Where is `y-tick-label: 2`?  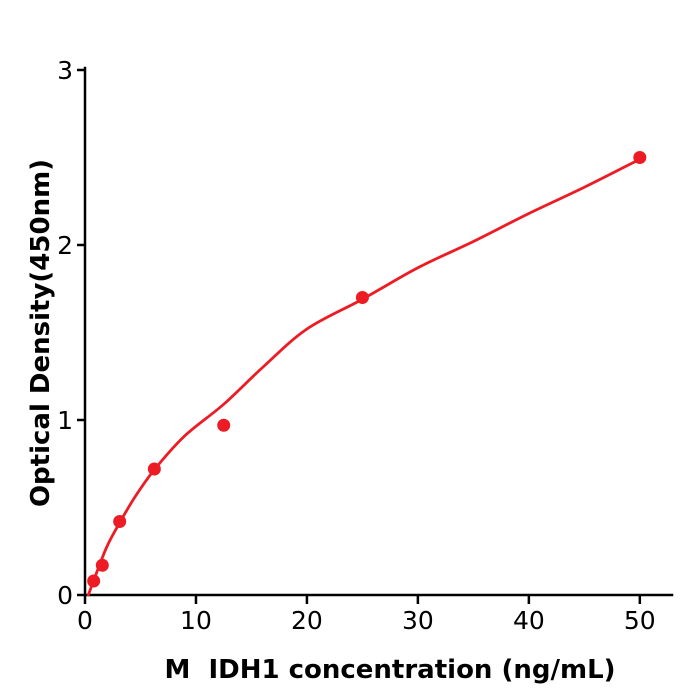
y-tick-label: 2 is located at coordinates (65, 245).